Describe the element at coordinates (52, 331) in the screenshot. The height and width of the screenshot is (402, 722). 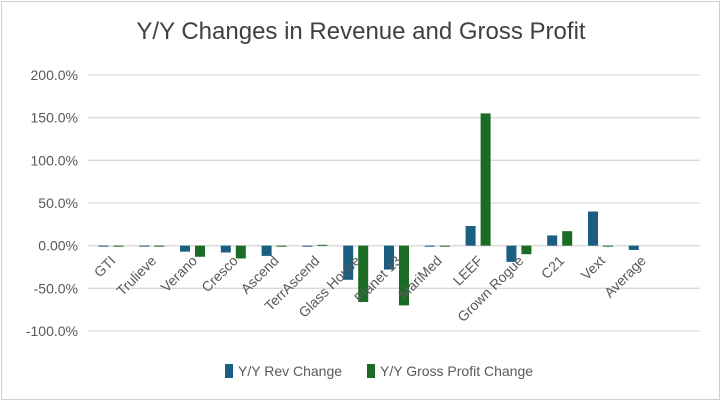
I see `y-tick-label: -100.0%` at that location.